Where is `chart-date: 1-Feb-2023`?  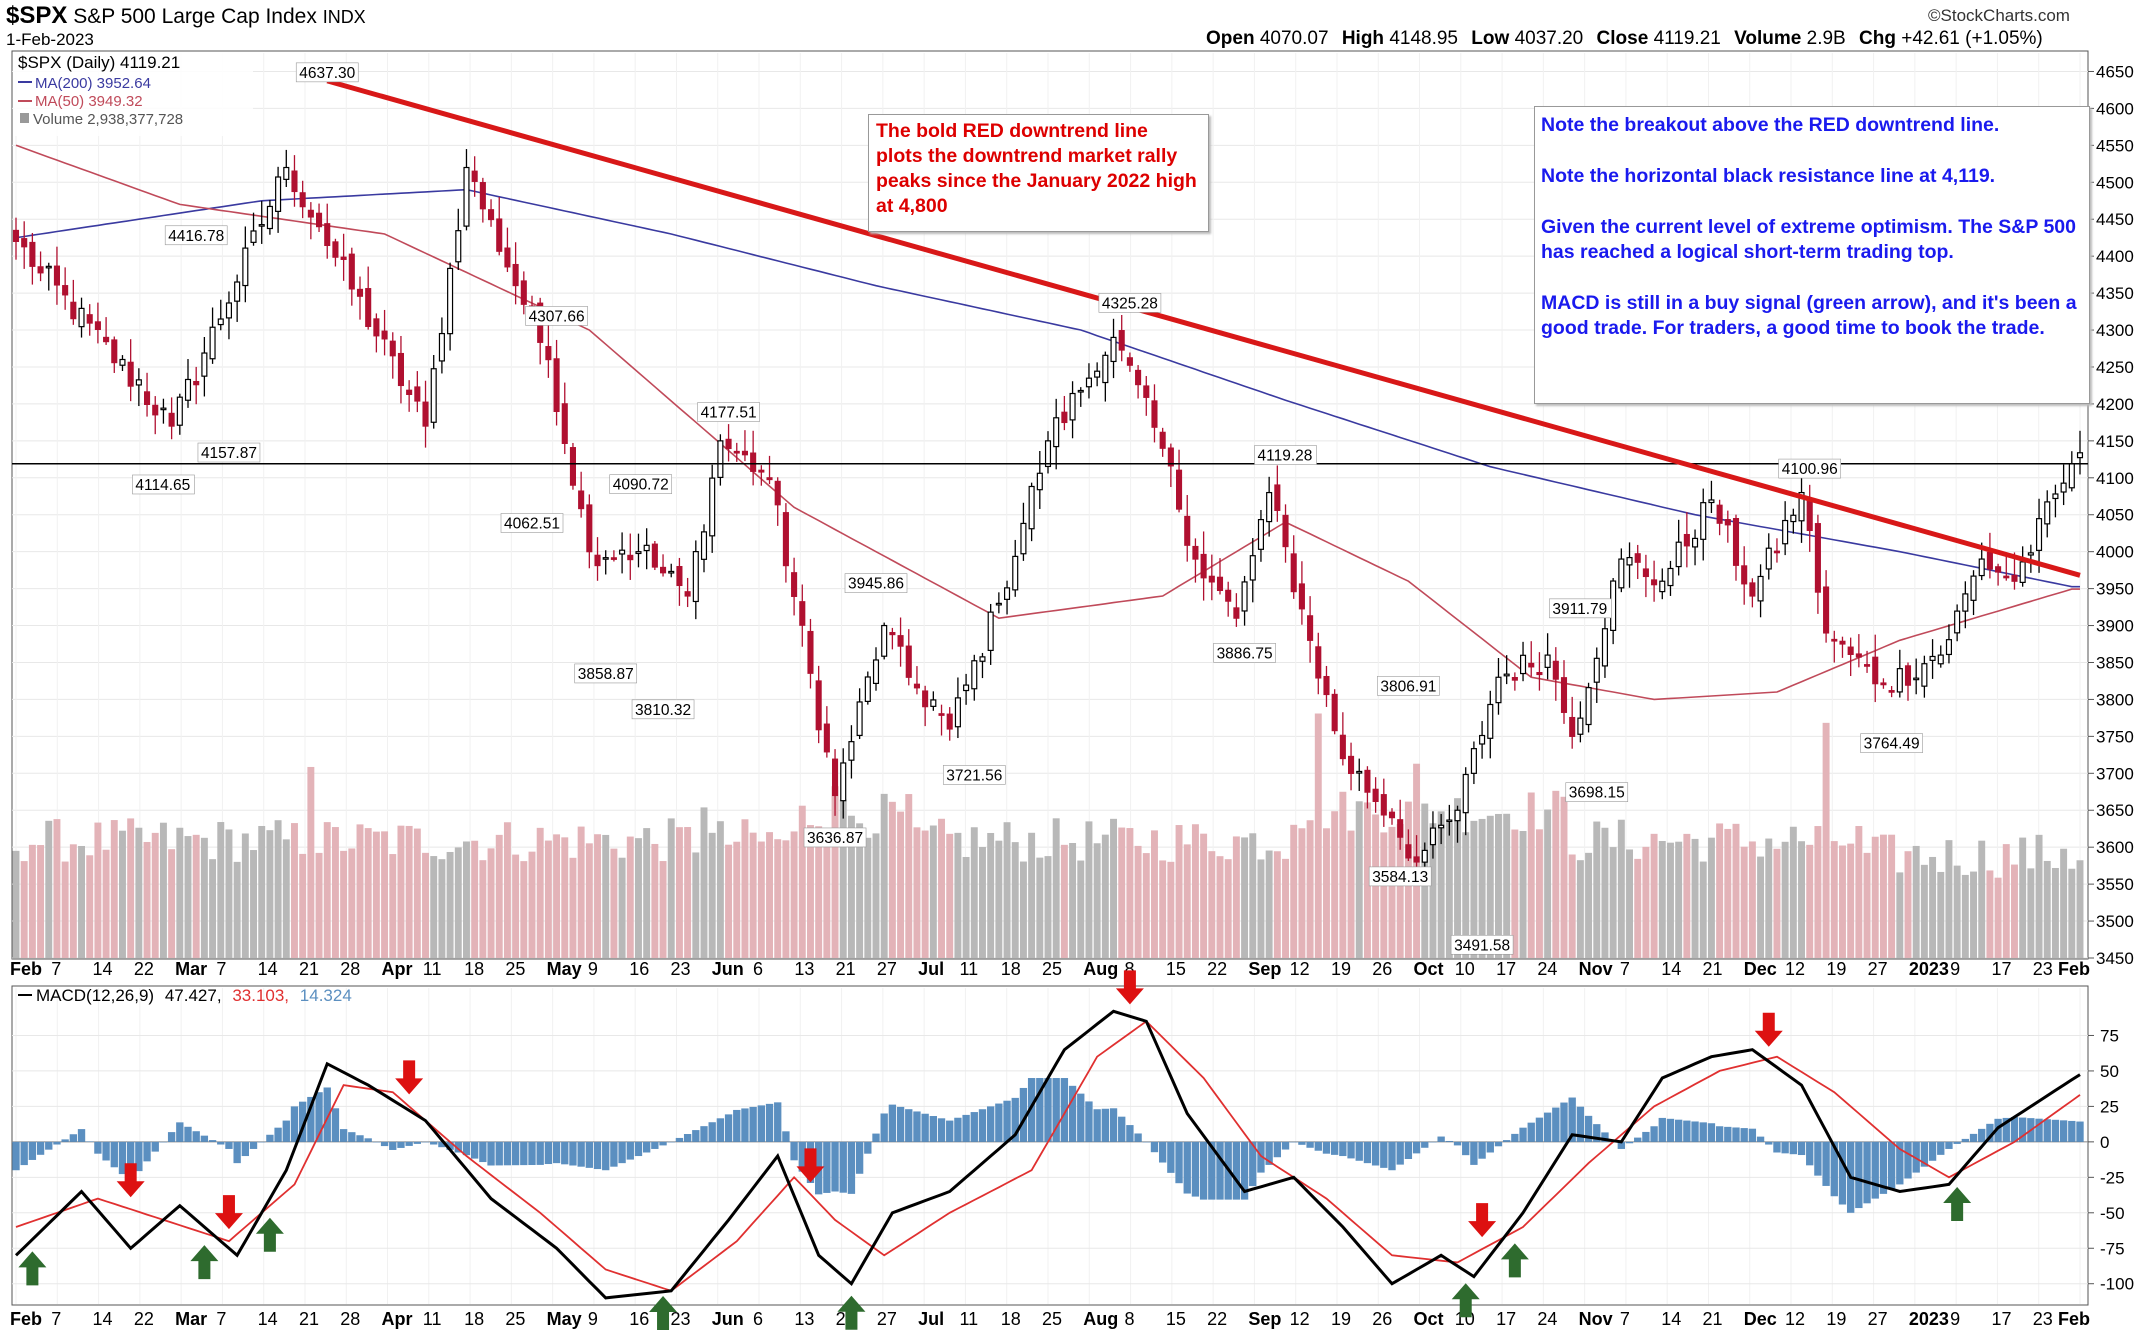
chart-date: 1-Feb-2023 is located at coordinates (50, 39).